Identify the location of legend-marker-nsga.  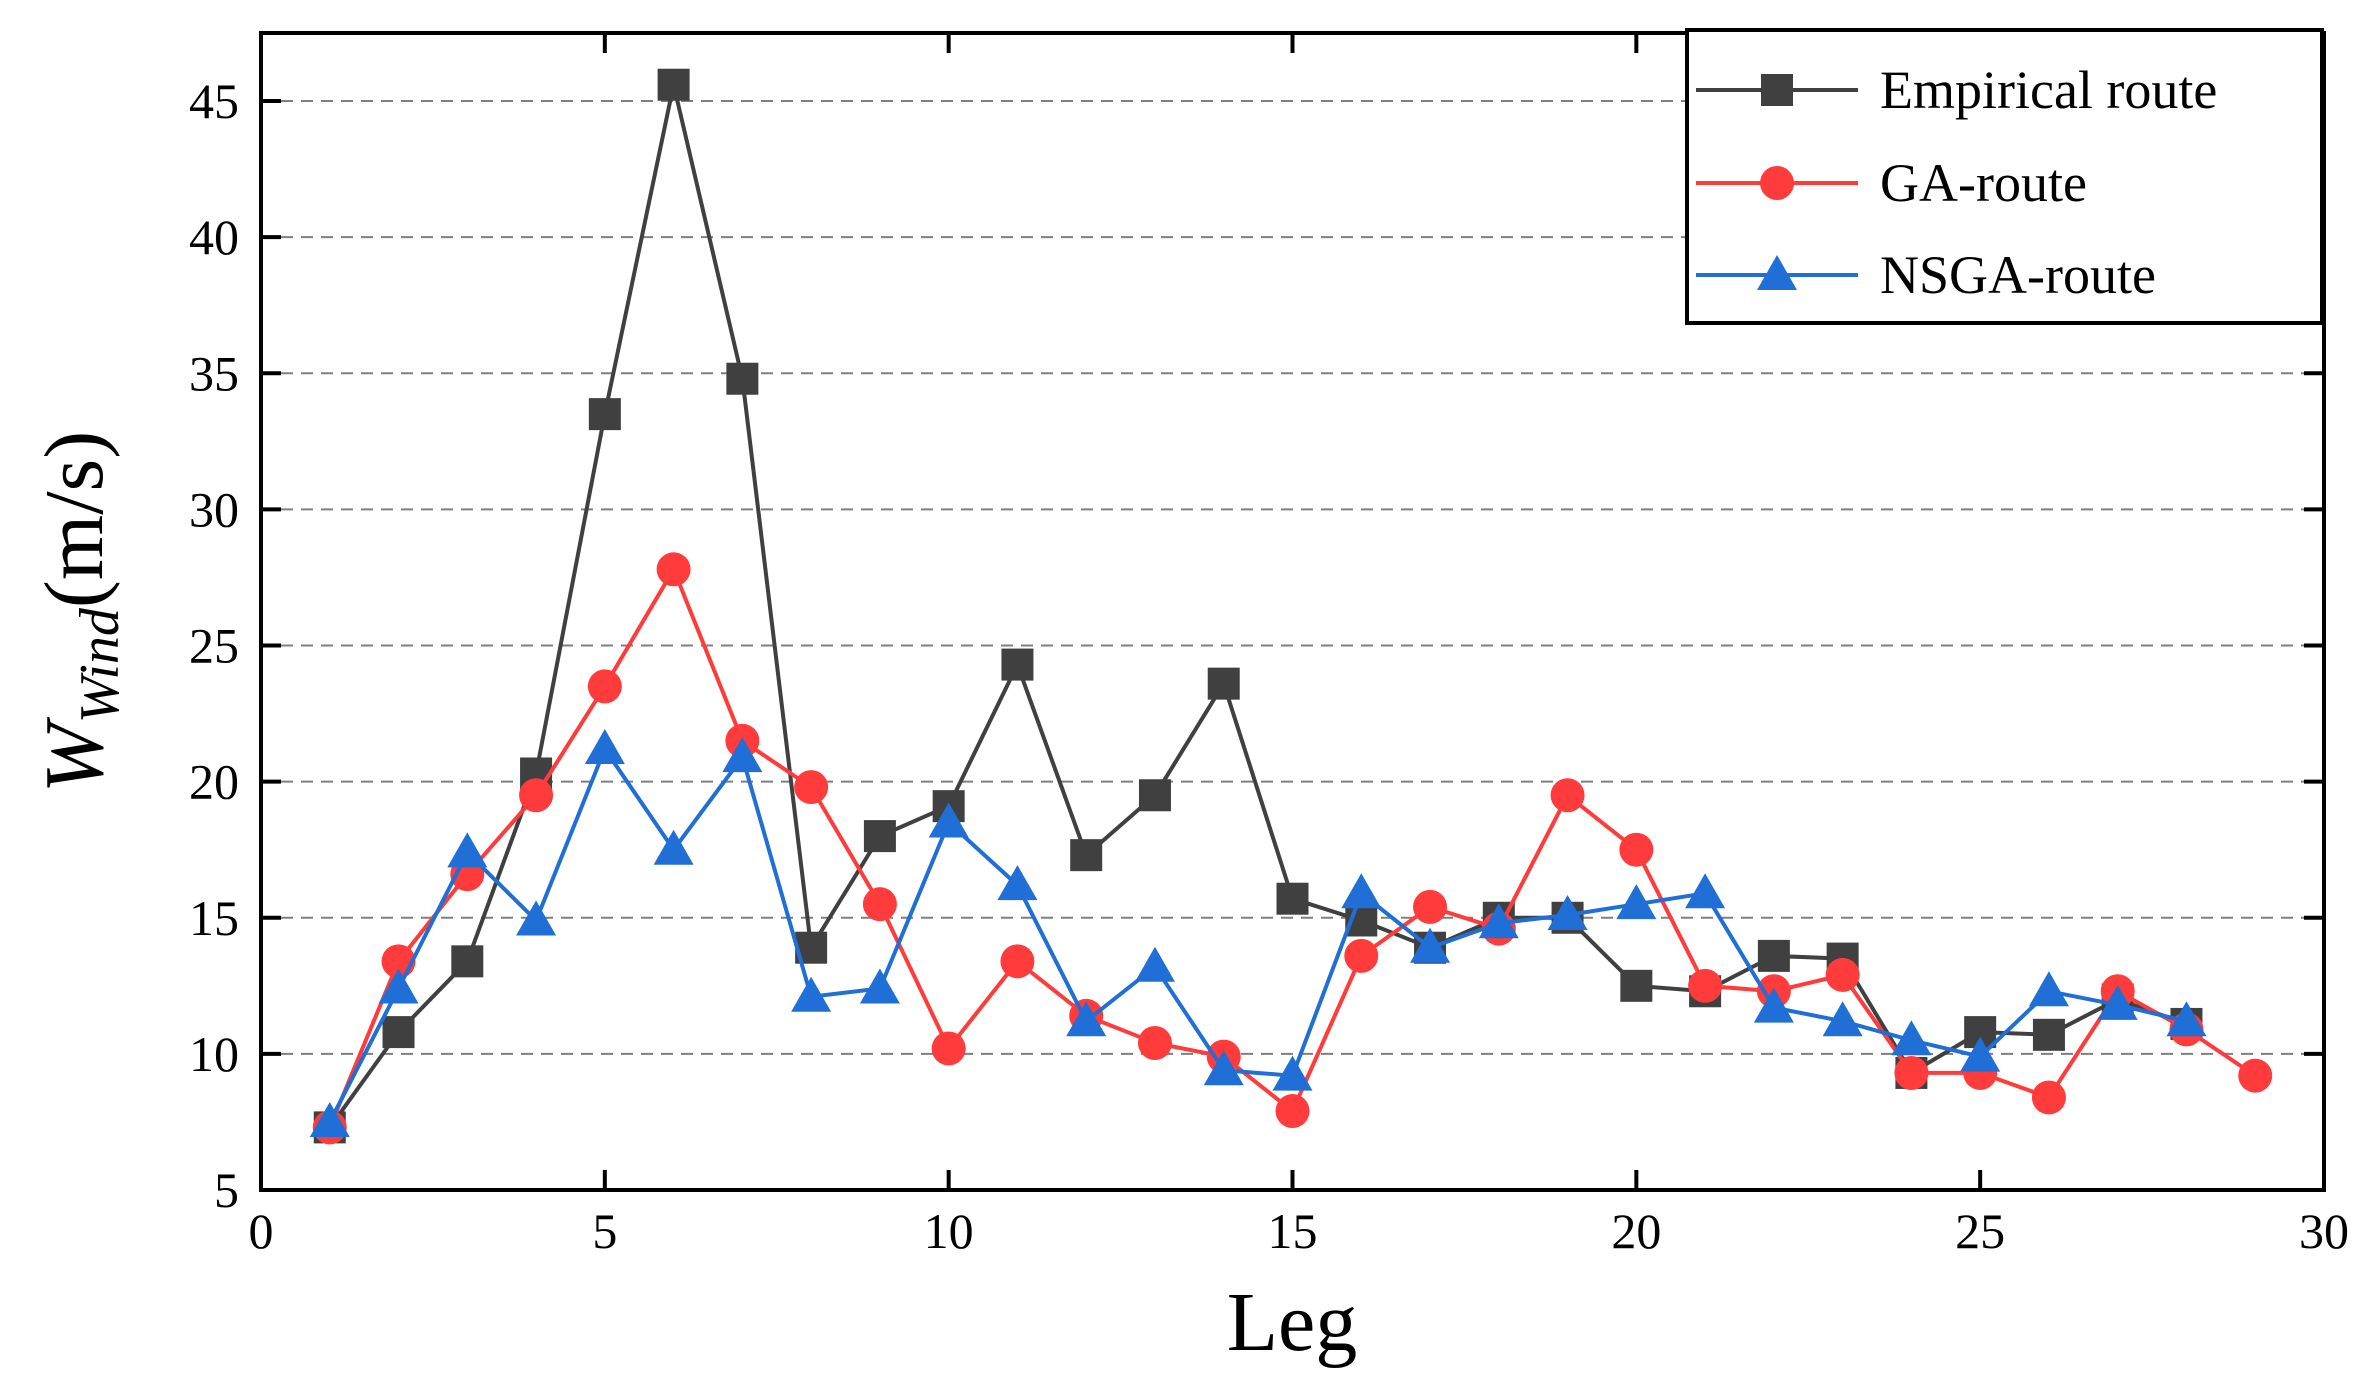
(1777, 272).